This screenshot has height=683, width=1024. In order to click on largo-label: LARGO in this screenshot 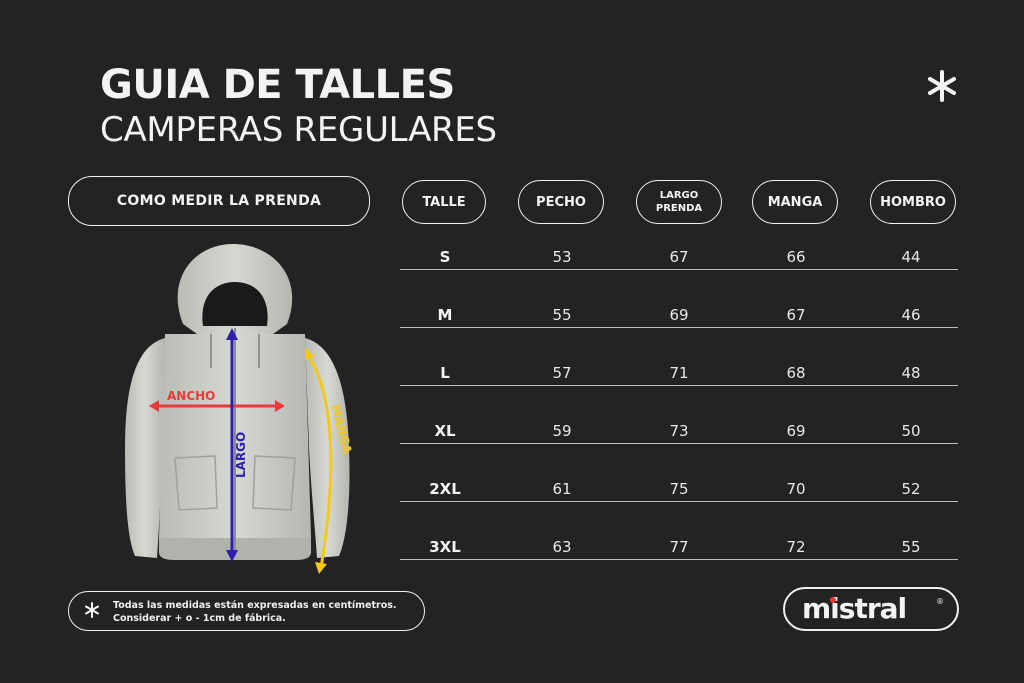, I will do `click(241, 455)`.